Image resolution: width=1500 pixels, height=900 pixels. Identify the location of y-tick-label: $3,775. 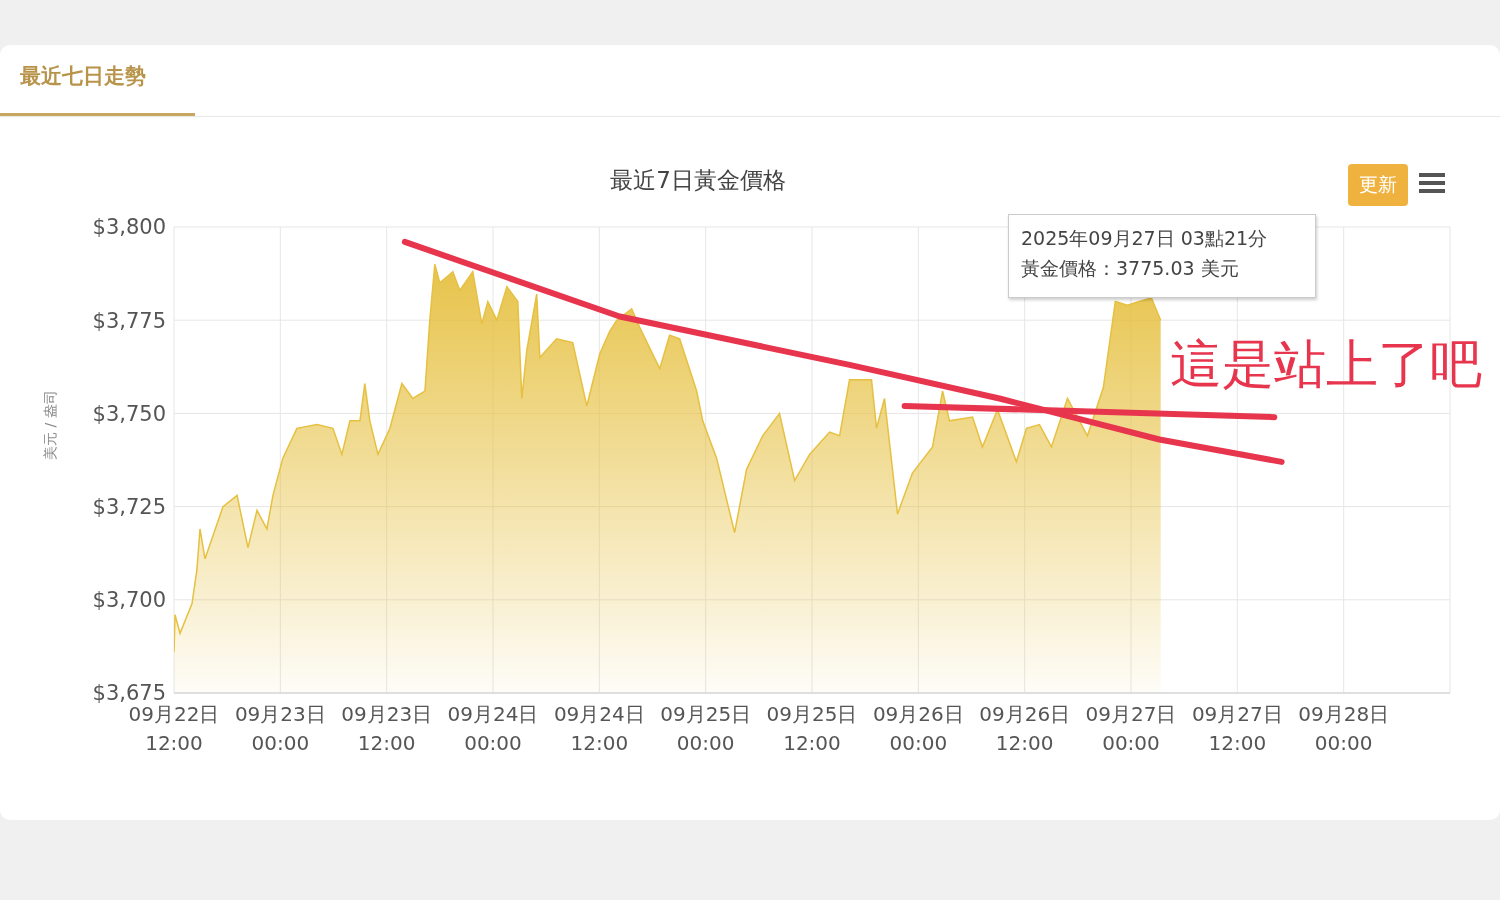
(129, 320).